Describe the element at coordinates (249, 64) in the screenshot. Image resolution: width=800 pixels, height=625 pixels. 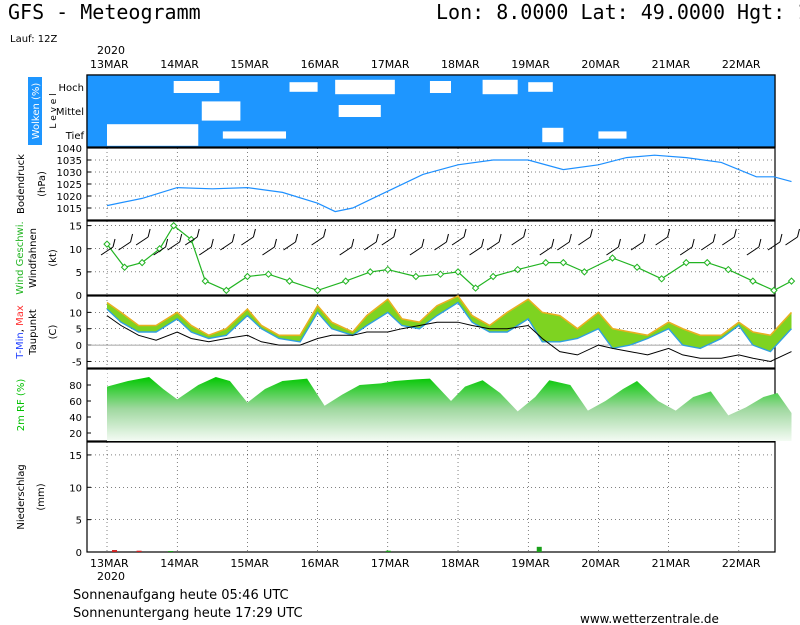
I see `date-label-top: 15MAR` at that location.